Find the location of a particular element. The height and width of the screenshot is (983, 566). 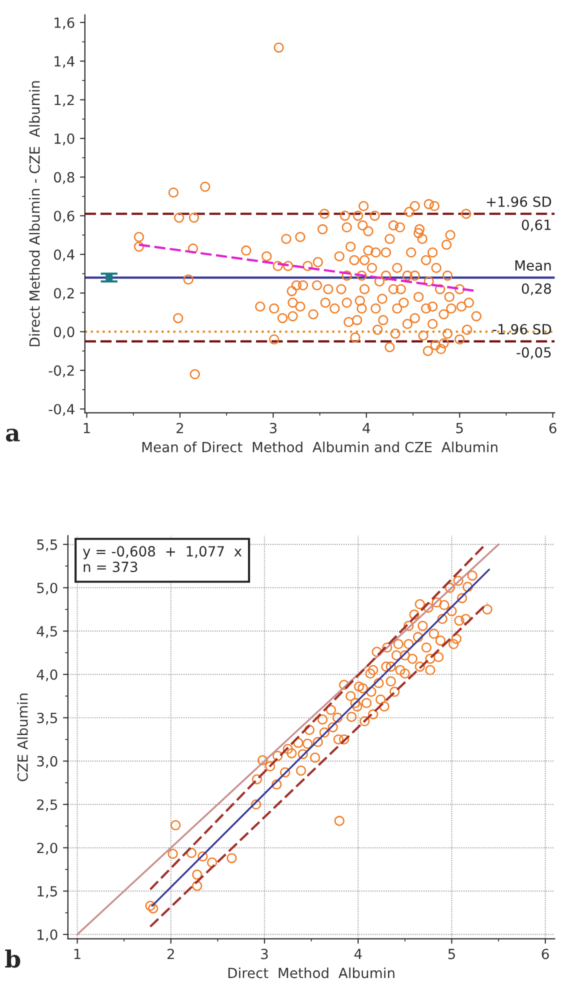

y-tick-label: 5,5 is located at coordinates (47, 546).